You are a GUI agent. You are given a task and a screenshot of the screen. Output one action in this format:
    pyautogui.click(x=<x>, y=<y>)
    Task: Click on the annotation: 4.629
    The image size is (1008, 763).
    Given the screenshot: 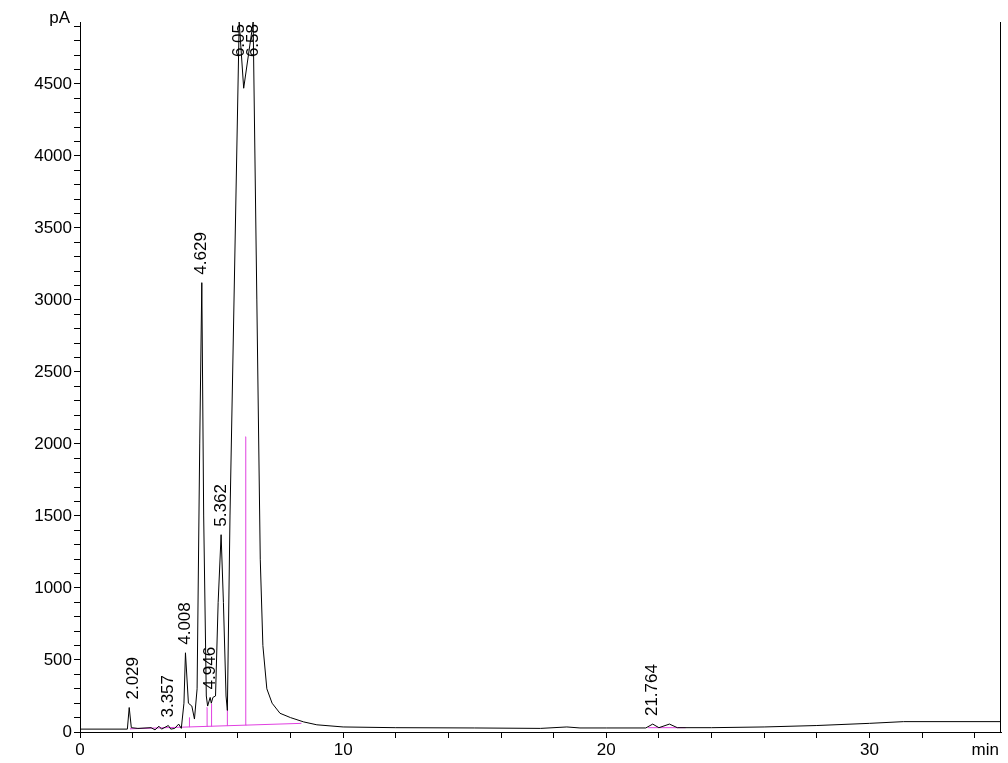 What is the action you would take?
    pyautogui.click(x=201, y=253)
    